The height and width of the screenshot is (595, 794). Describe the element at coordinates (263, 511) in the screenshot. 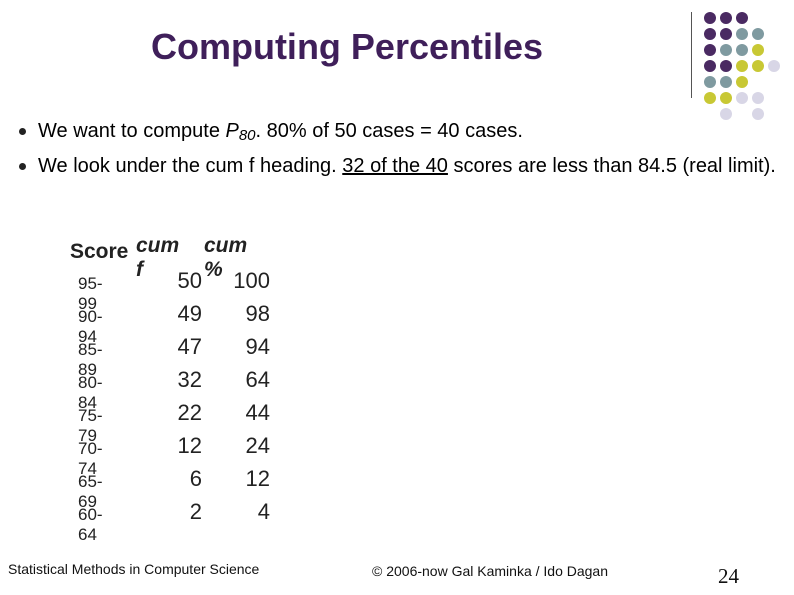

I see `cell-cum-percent: 4` at that location.